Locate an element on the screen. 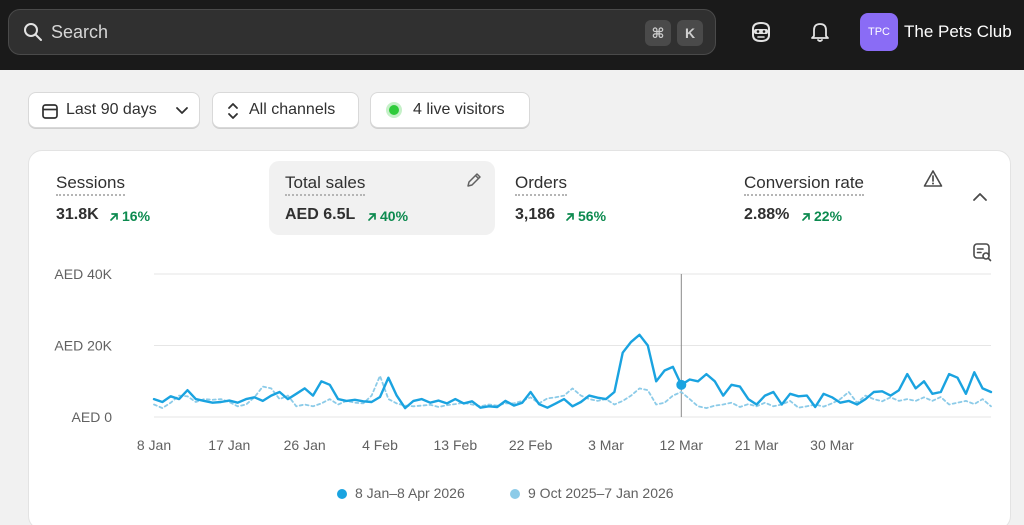 The height and width of the screenshot is (525, 1024). legend-current: 8 Jan–8 Apr 2026 is located at coordinates (401, 493).